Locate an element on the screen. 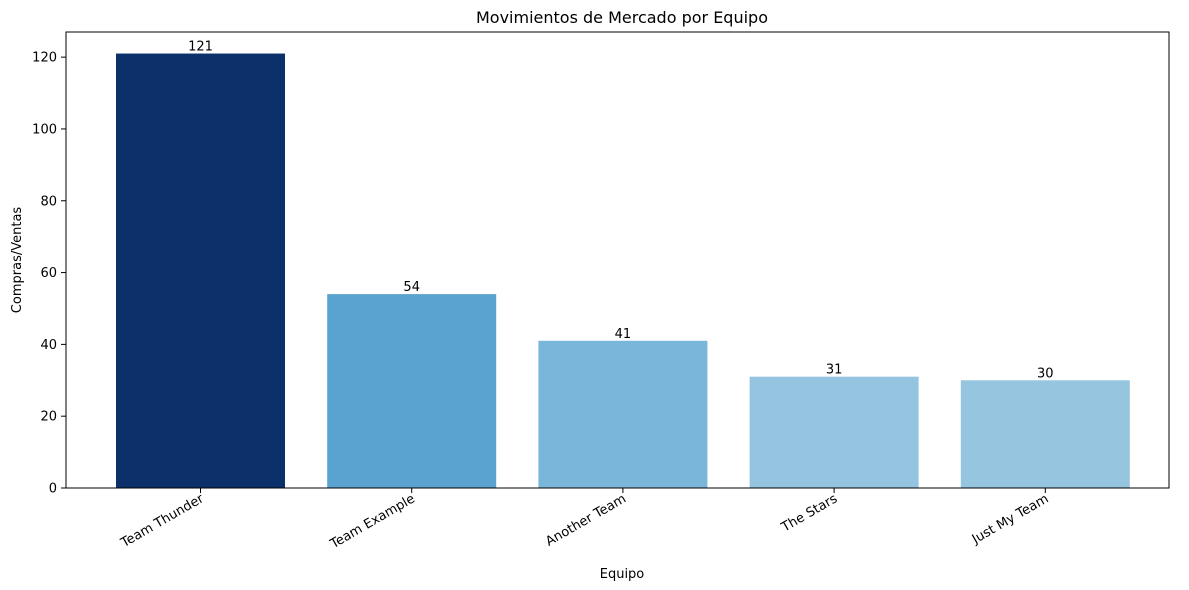  y-tick-label-3: 60 is located at coordinates (48, 273).